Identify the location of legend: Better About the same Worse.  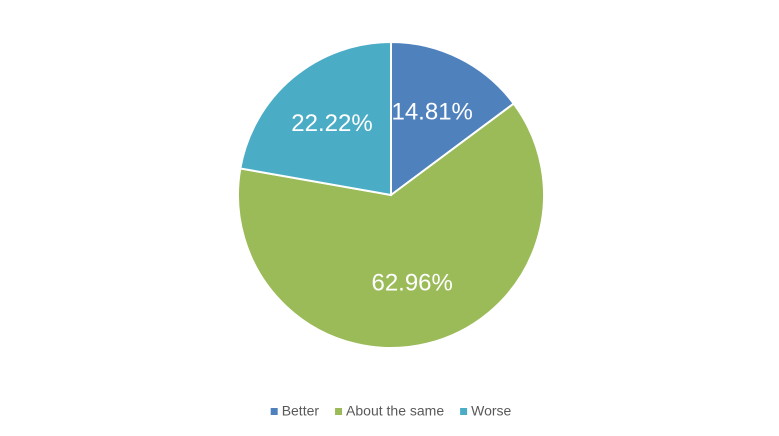
(391, 411).